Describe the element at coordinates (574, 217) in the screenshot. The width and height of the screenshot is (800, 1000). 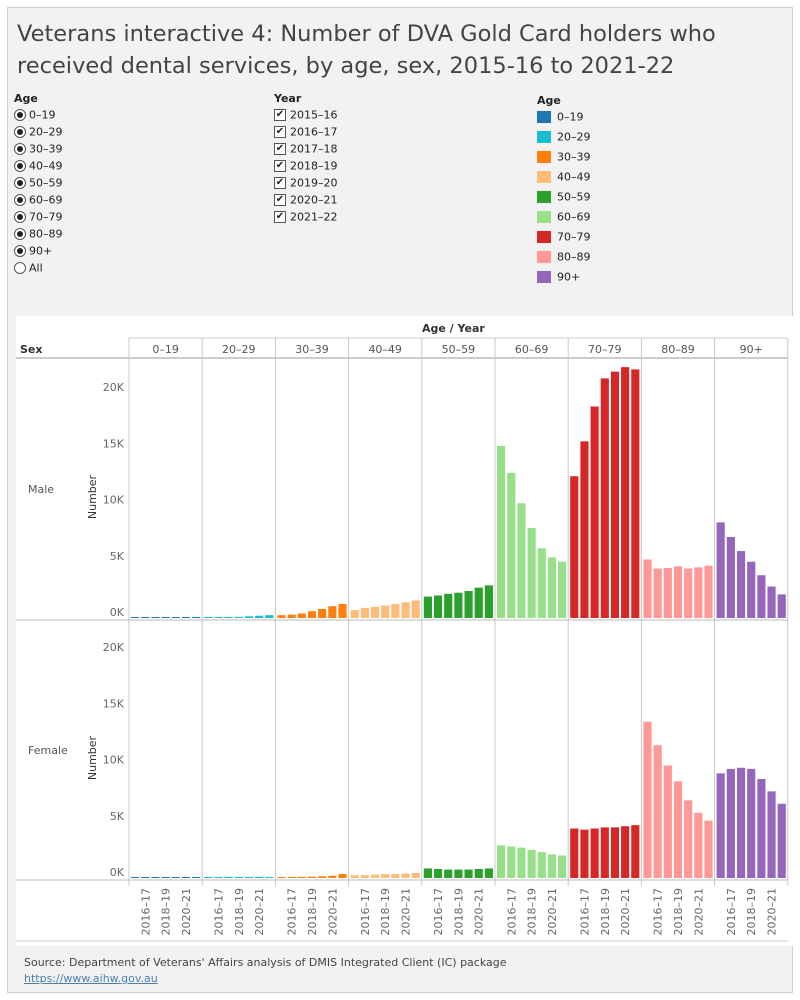
I see `legend-label: 60–69` at that location.